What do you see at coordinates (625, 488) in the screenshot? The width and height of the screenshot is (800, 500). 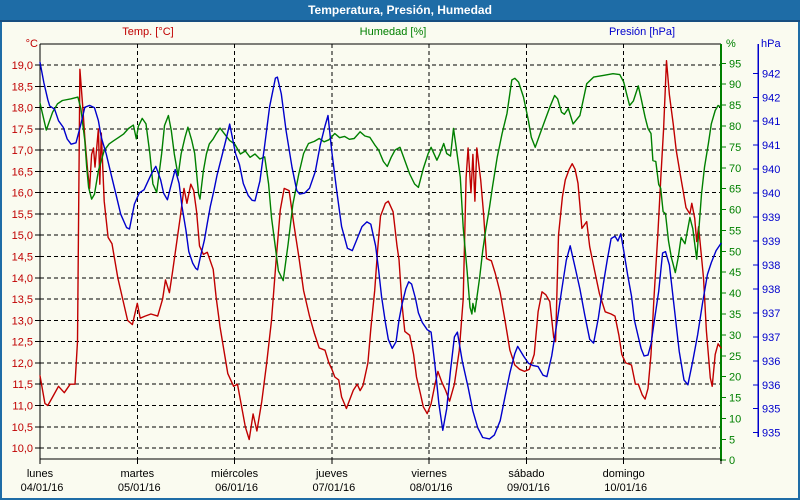 I see `day-date-label: 10/01/16` at bounding box center [625, 488].